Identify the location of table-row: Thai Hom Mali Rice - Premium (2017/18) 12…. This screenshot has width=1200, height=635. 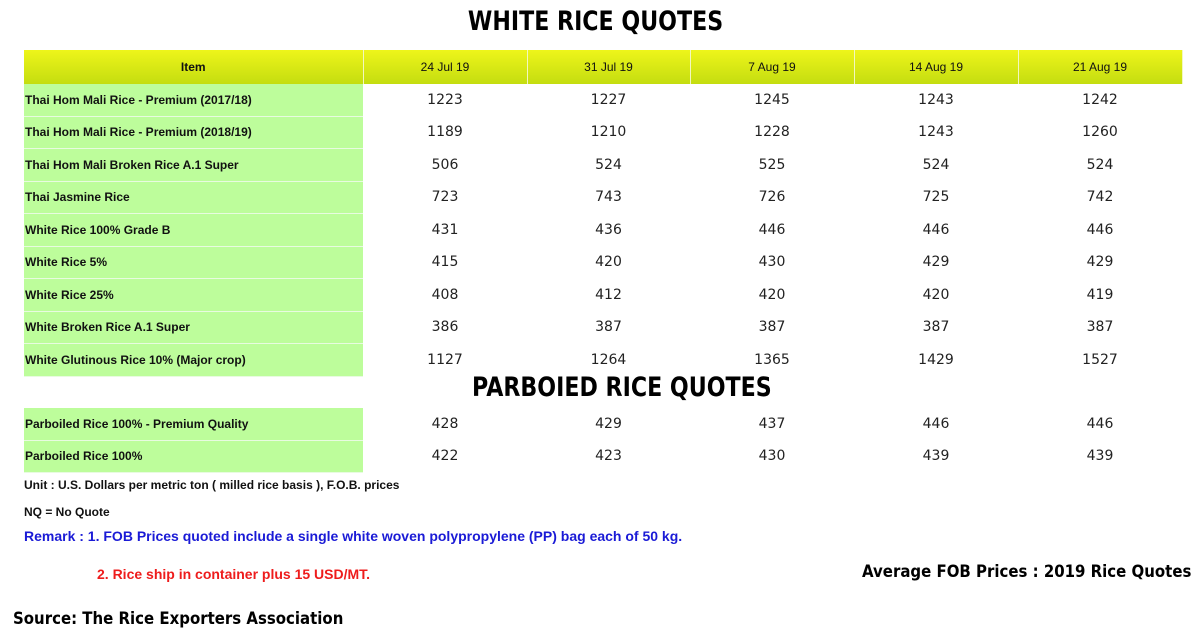
(603, 100).